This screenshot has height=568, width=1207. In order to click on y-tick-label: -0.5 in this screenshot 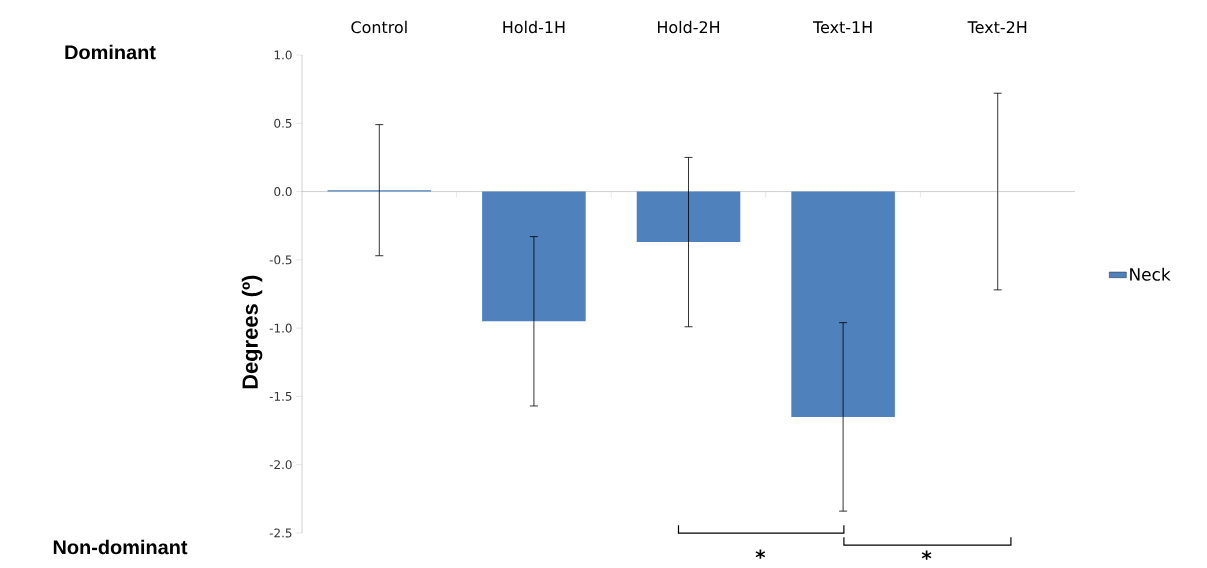, I will do `click(280, 260)`.